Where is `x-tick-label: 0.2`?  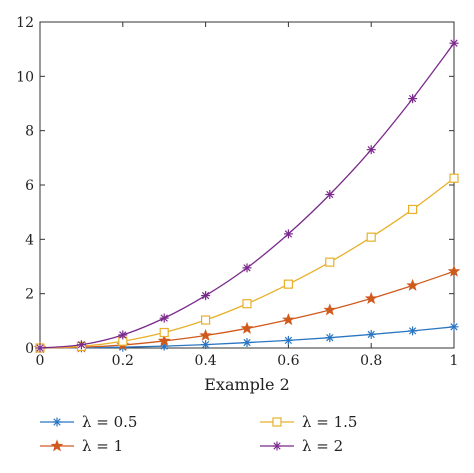
x-tick-label: 0.2 is located at coordinates (123, 361).